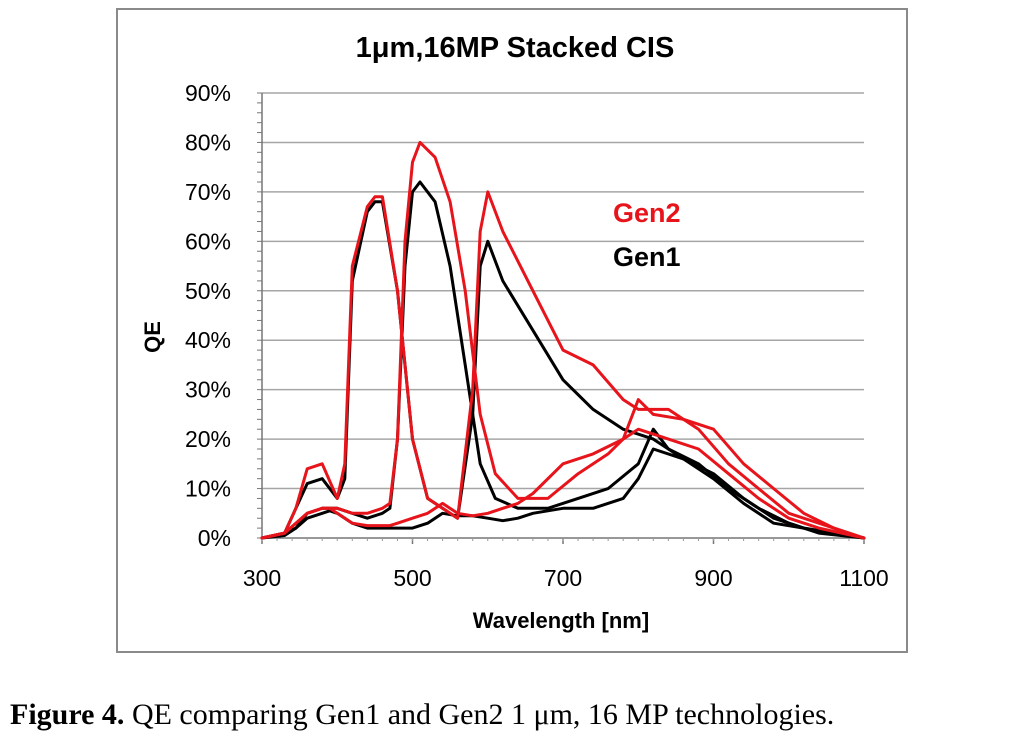 The width and height of the screenshot is (1027, 748). I want to click on y-axis-label: QE, so click(152, 337).